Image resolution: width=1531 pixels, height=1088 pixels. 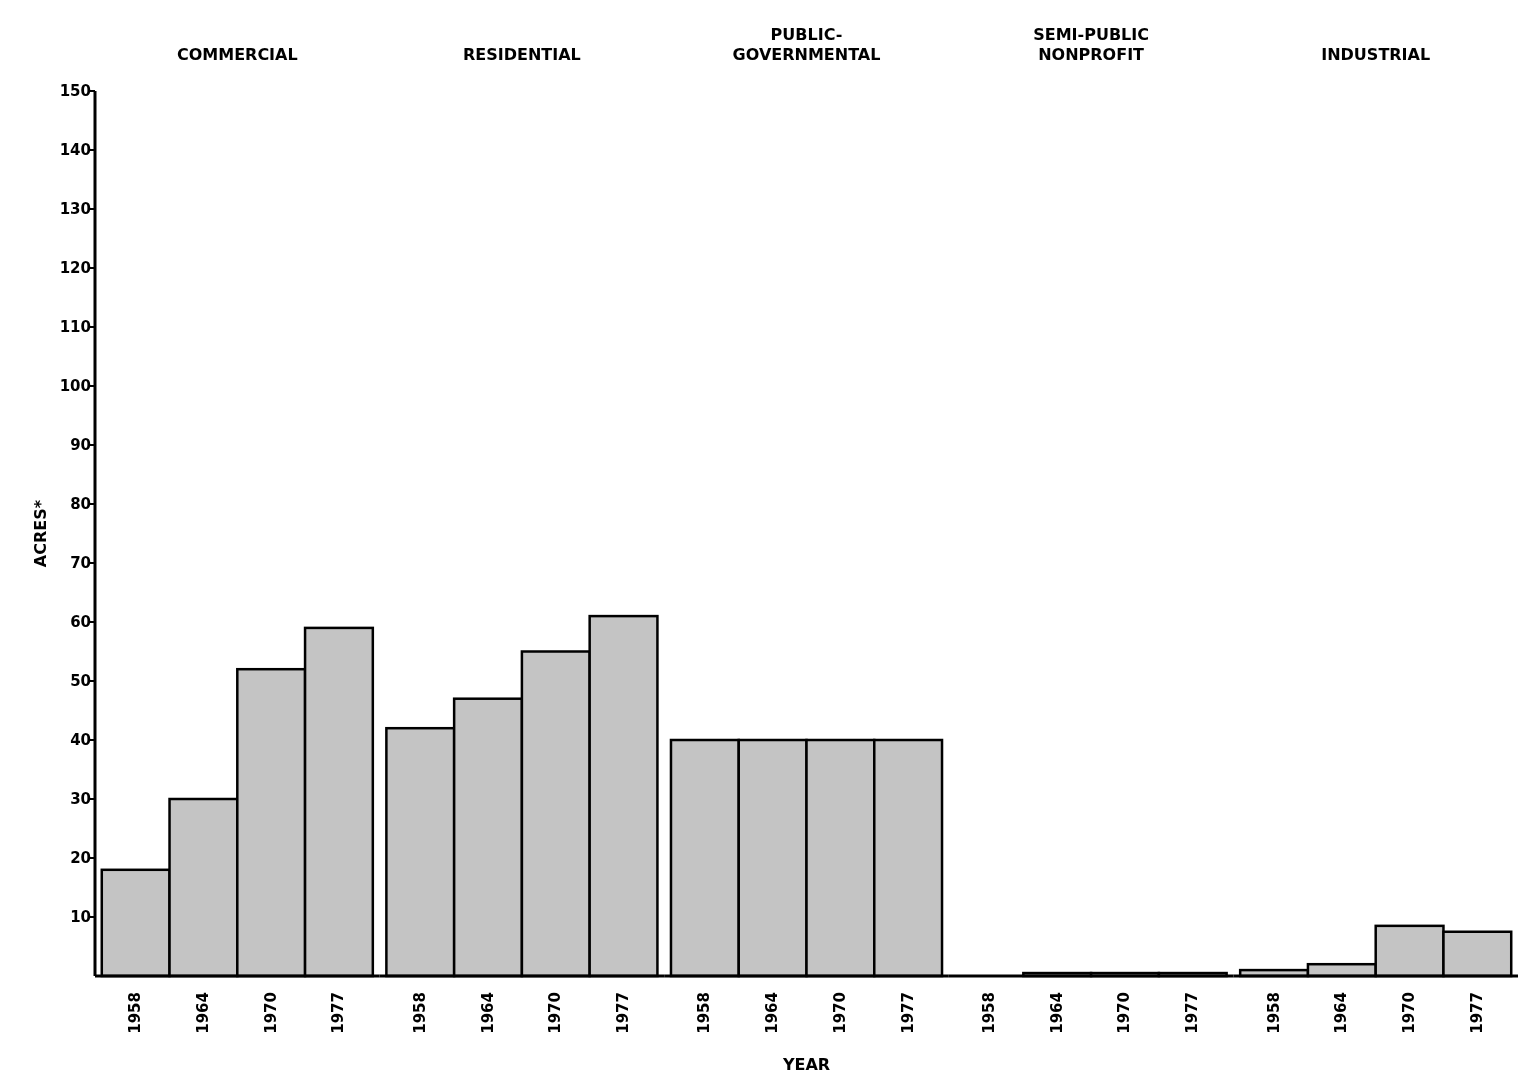 I want to click on chart-title: INDUSTRIAL, so click(x=1376, y=54).